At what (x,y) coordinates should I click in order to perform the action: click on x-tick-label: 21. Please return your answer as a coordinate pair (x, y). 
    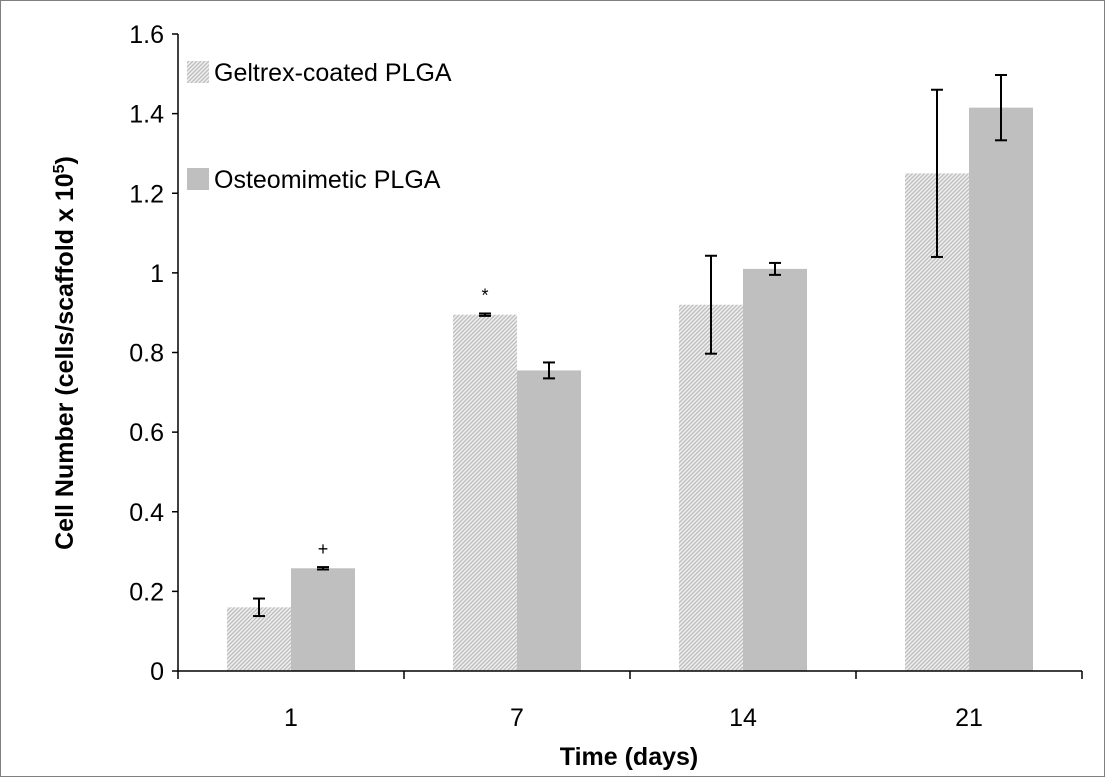
    Looking at the image, I should click on (969, 718).